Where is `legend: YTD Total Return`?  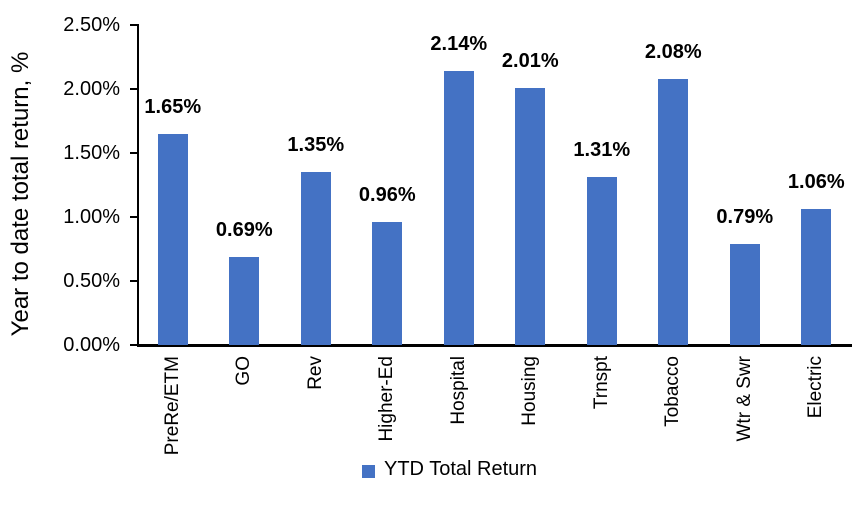
legend: YTD Total Return is located at coordinates (449, 469).